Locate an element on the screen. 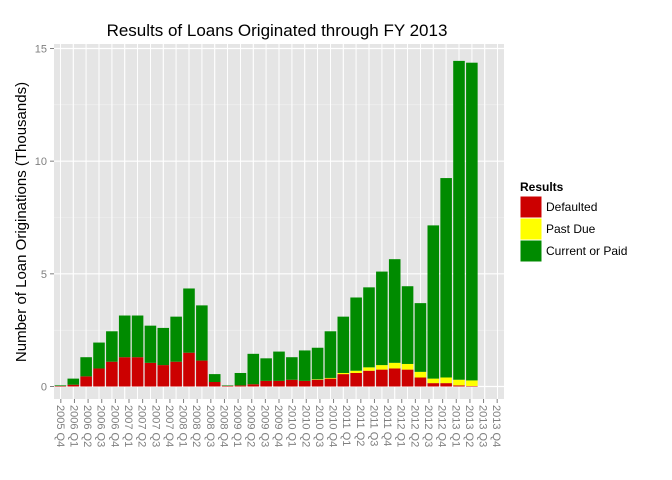 This screenshot has height=480, width=672. legend-label: Current or Paid is located at coordinates (586, 251).